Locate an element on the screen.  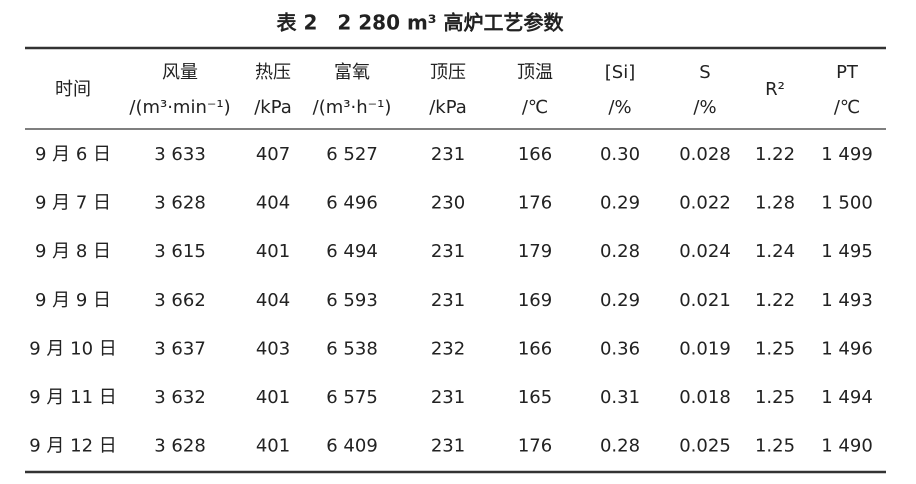
cell-value: 0.025 is located at coordinates (705, 446).